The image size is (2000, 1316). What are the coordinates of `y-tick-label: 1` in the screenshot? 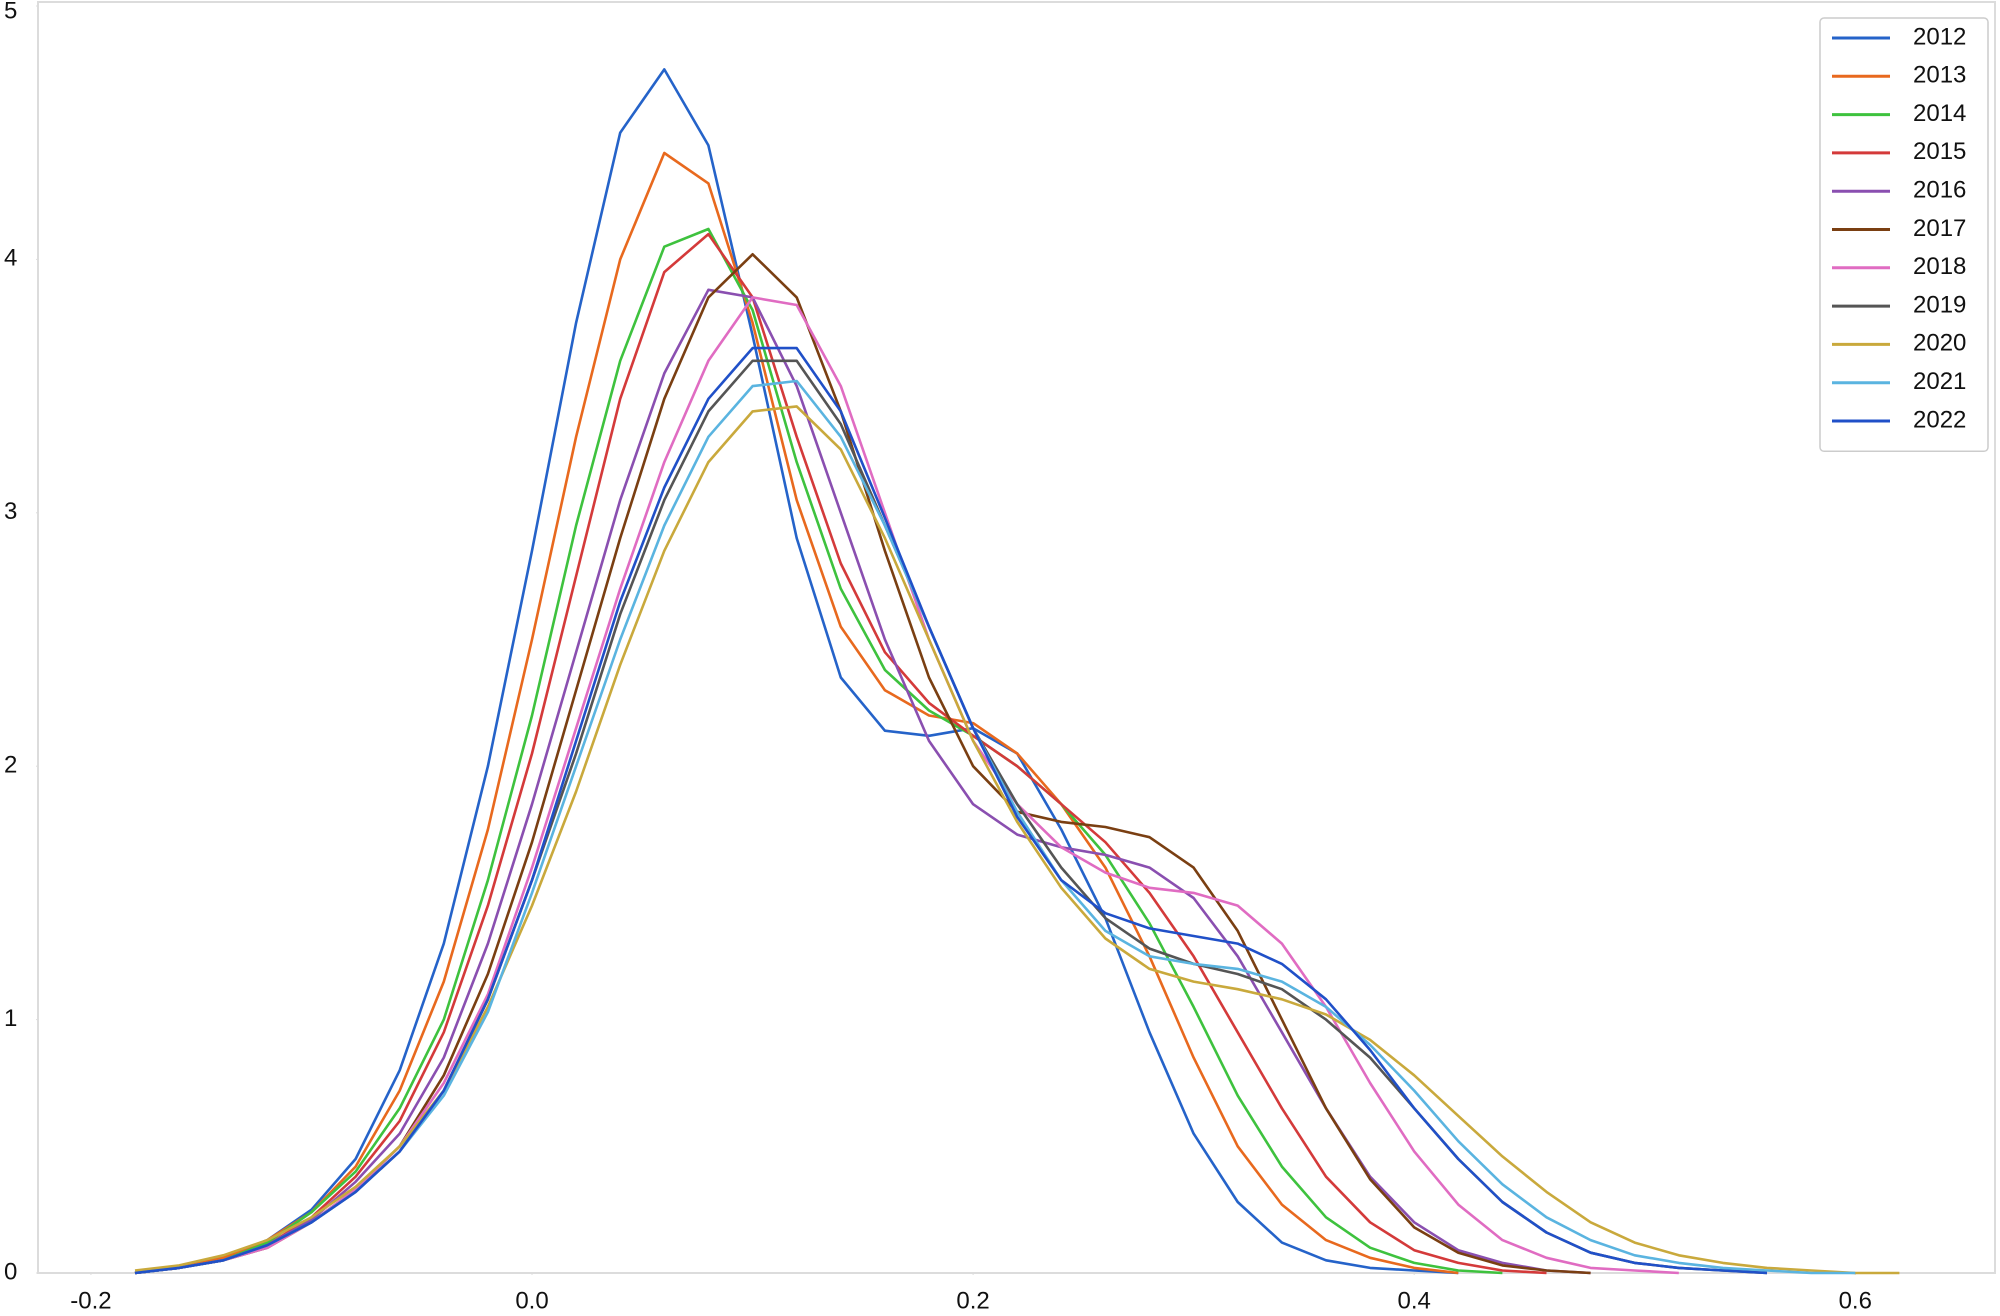 It's located at (10, 1018).